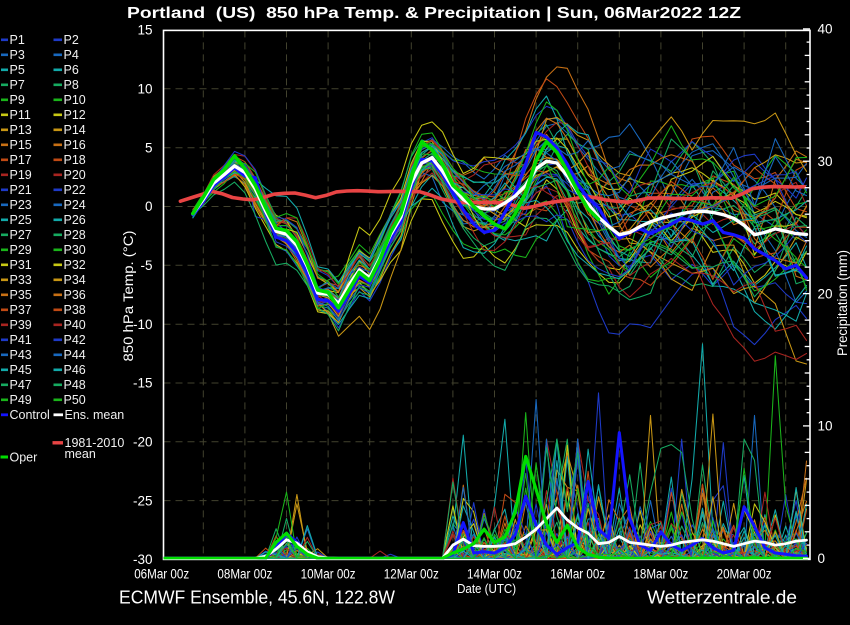  I want to click on svg-text: P18, so click(75, 160).